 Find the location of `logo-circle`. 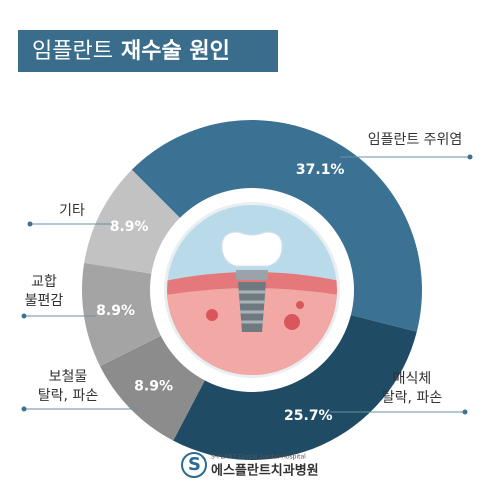

logo-circle is located at coordinates (194, 465).